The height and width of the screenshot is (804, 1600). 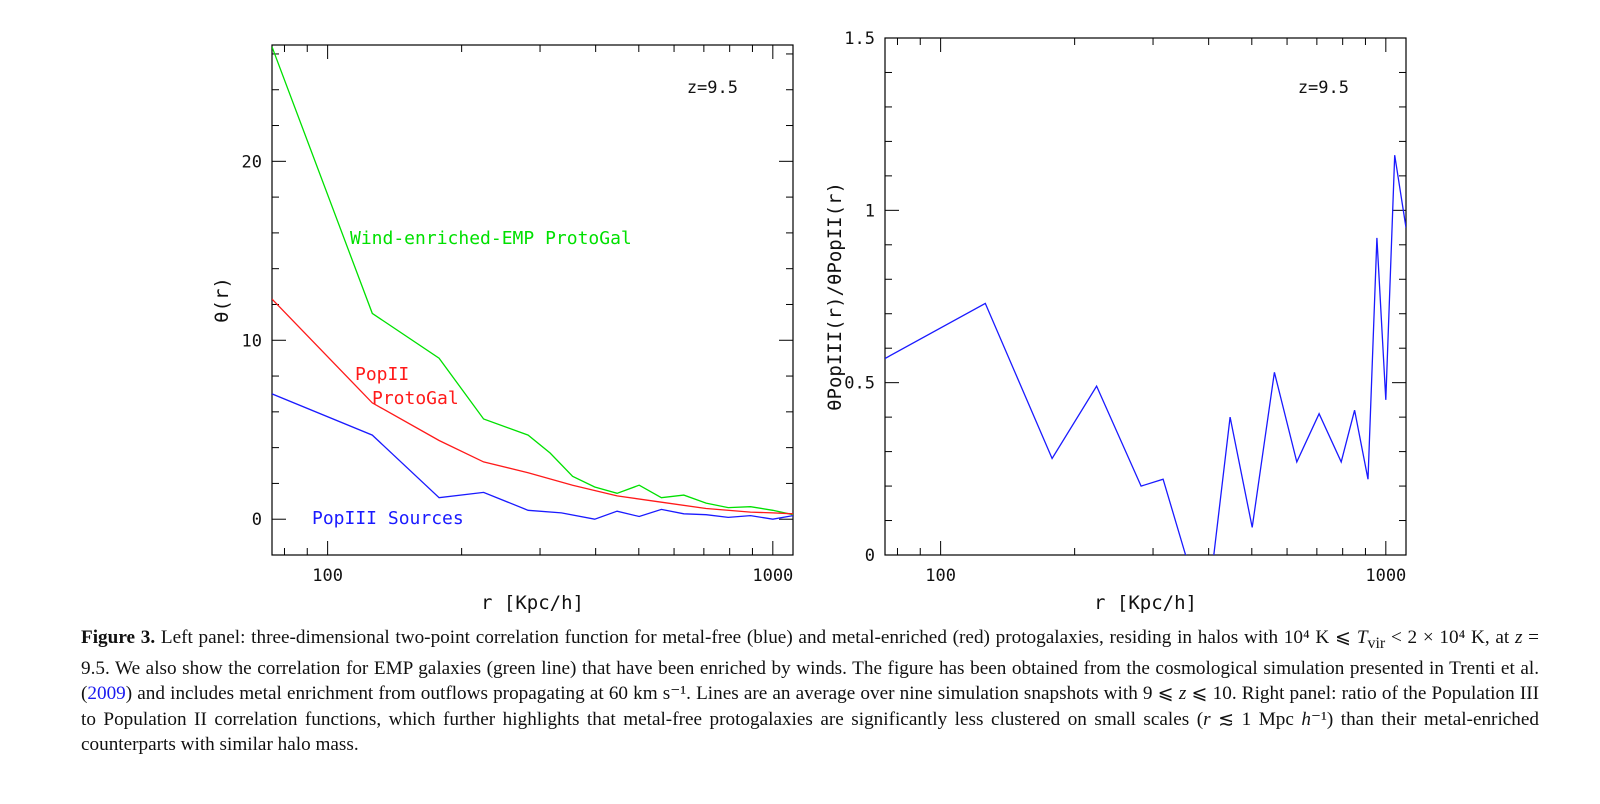 I want to click on y-tick-label: 1, so click(x=870, y=211).